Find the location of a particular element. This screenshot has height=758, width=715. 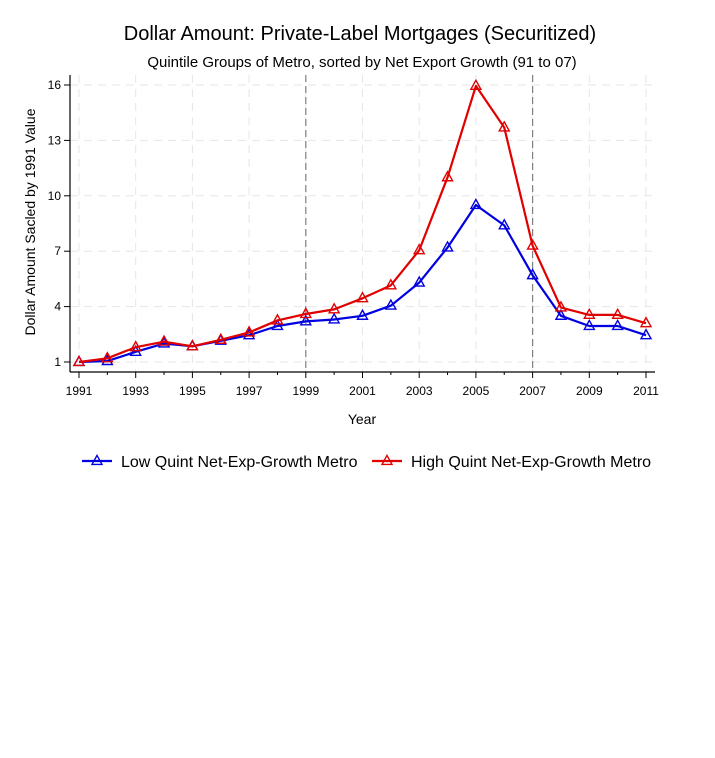

x-tick-label: 1995 is located at coordinates (192, 391).